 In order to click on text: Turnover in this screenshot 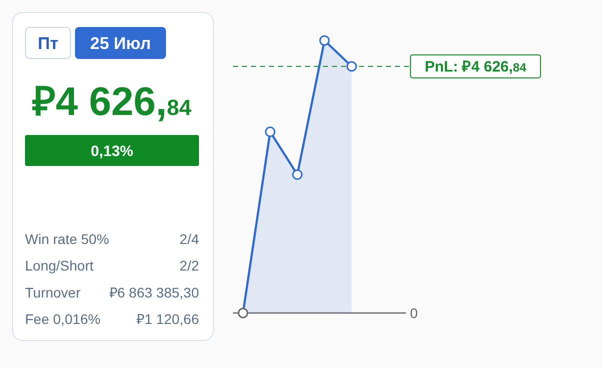, I will do `click(53, 292)`.